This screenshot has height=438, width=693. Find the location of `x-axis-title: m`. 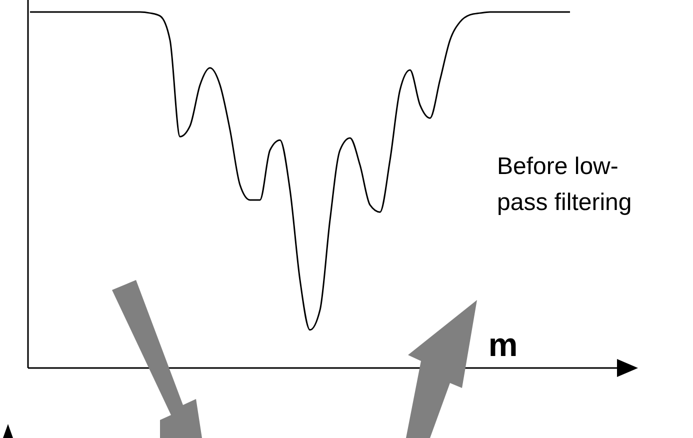

x-axis-title: m is located at coordinates (503, 344).